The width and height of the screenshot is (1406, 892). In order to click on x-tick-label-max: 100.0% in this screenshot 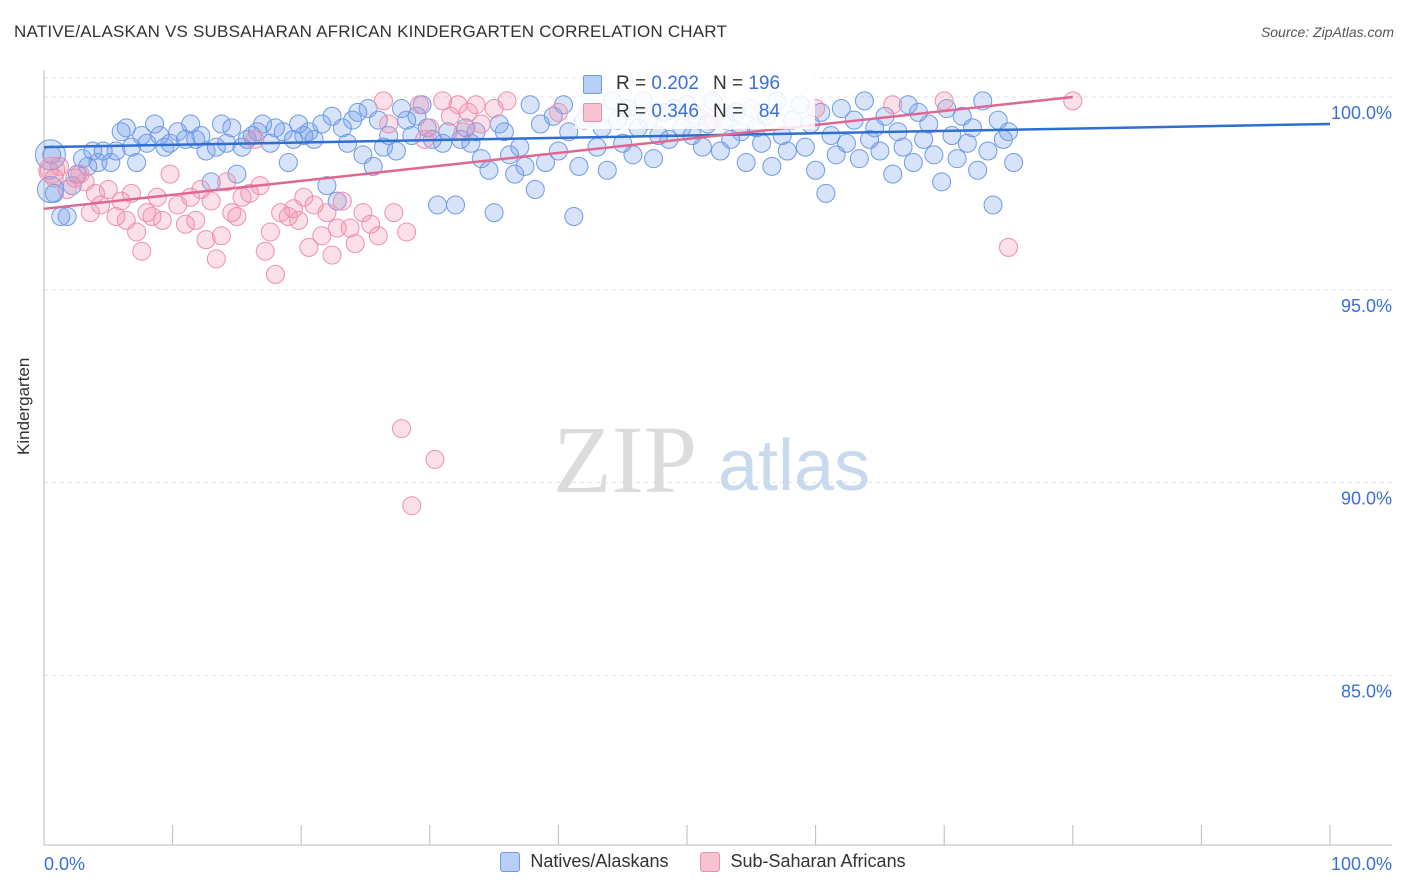, I will do `click(1361, 864)`.